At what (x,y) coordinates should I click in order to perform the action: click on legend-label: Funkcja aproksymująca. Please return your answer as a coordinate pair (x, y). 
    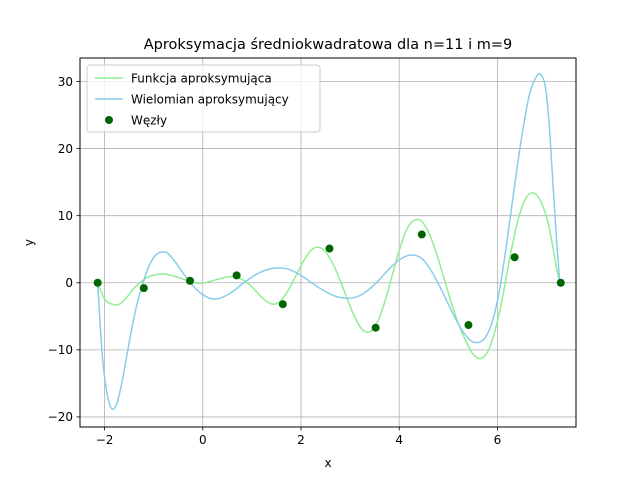
    Looking at the image, I should click on (201, 78).